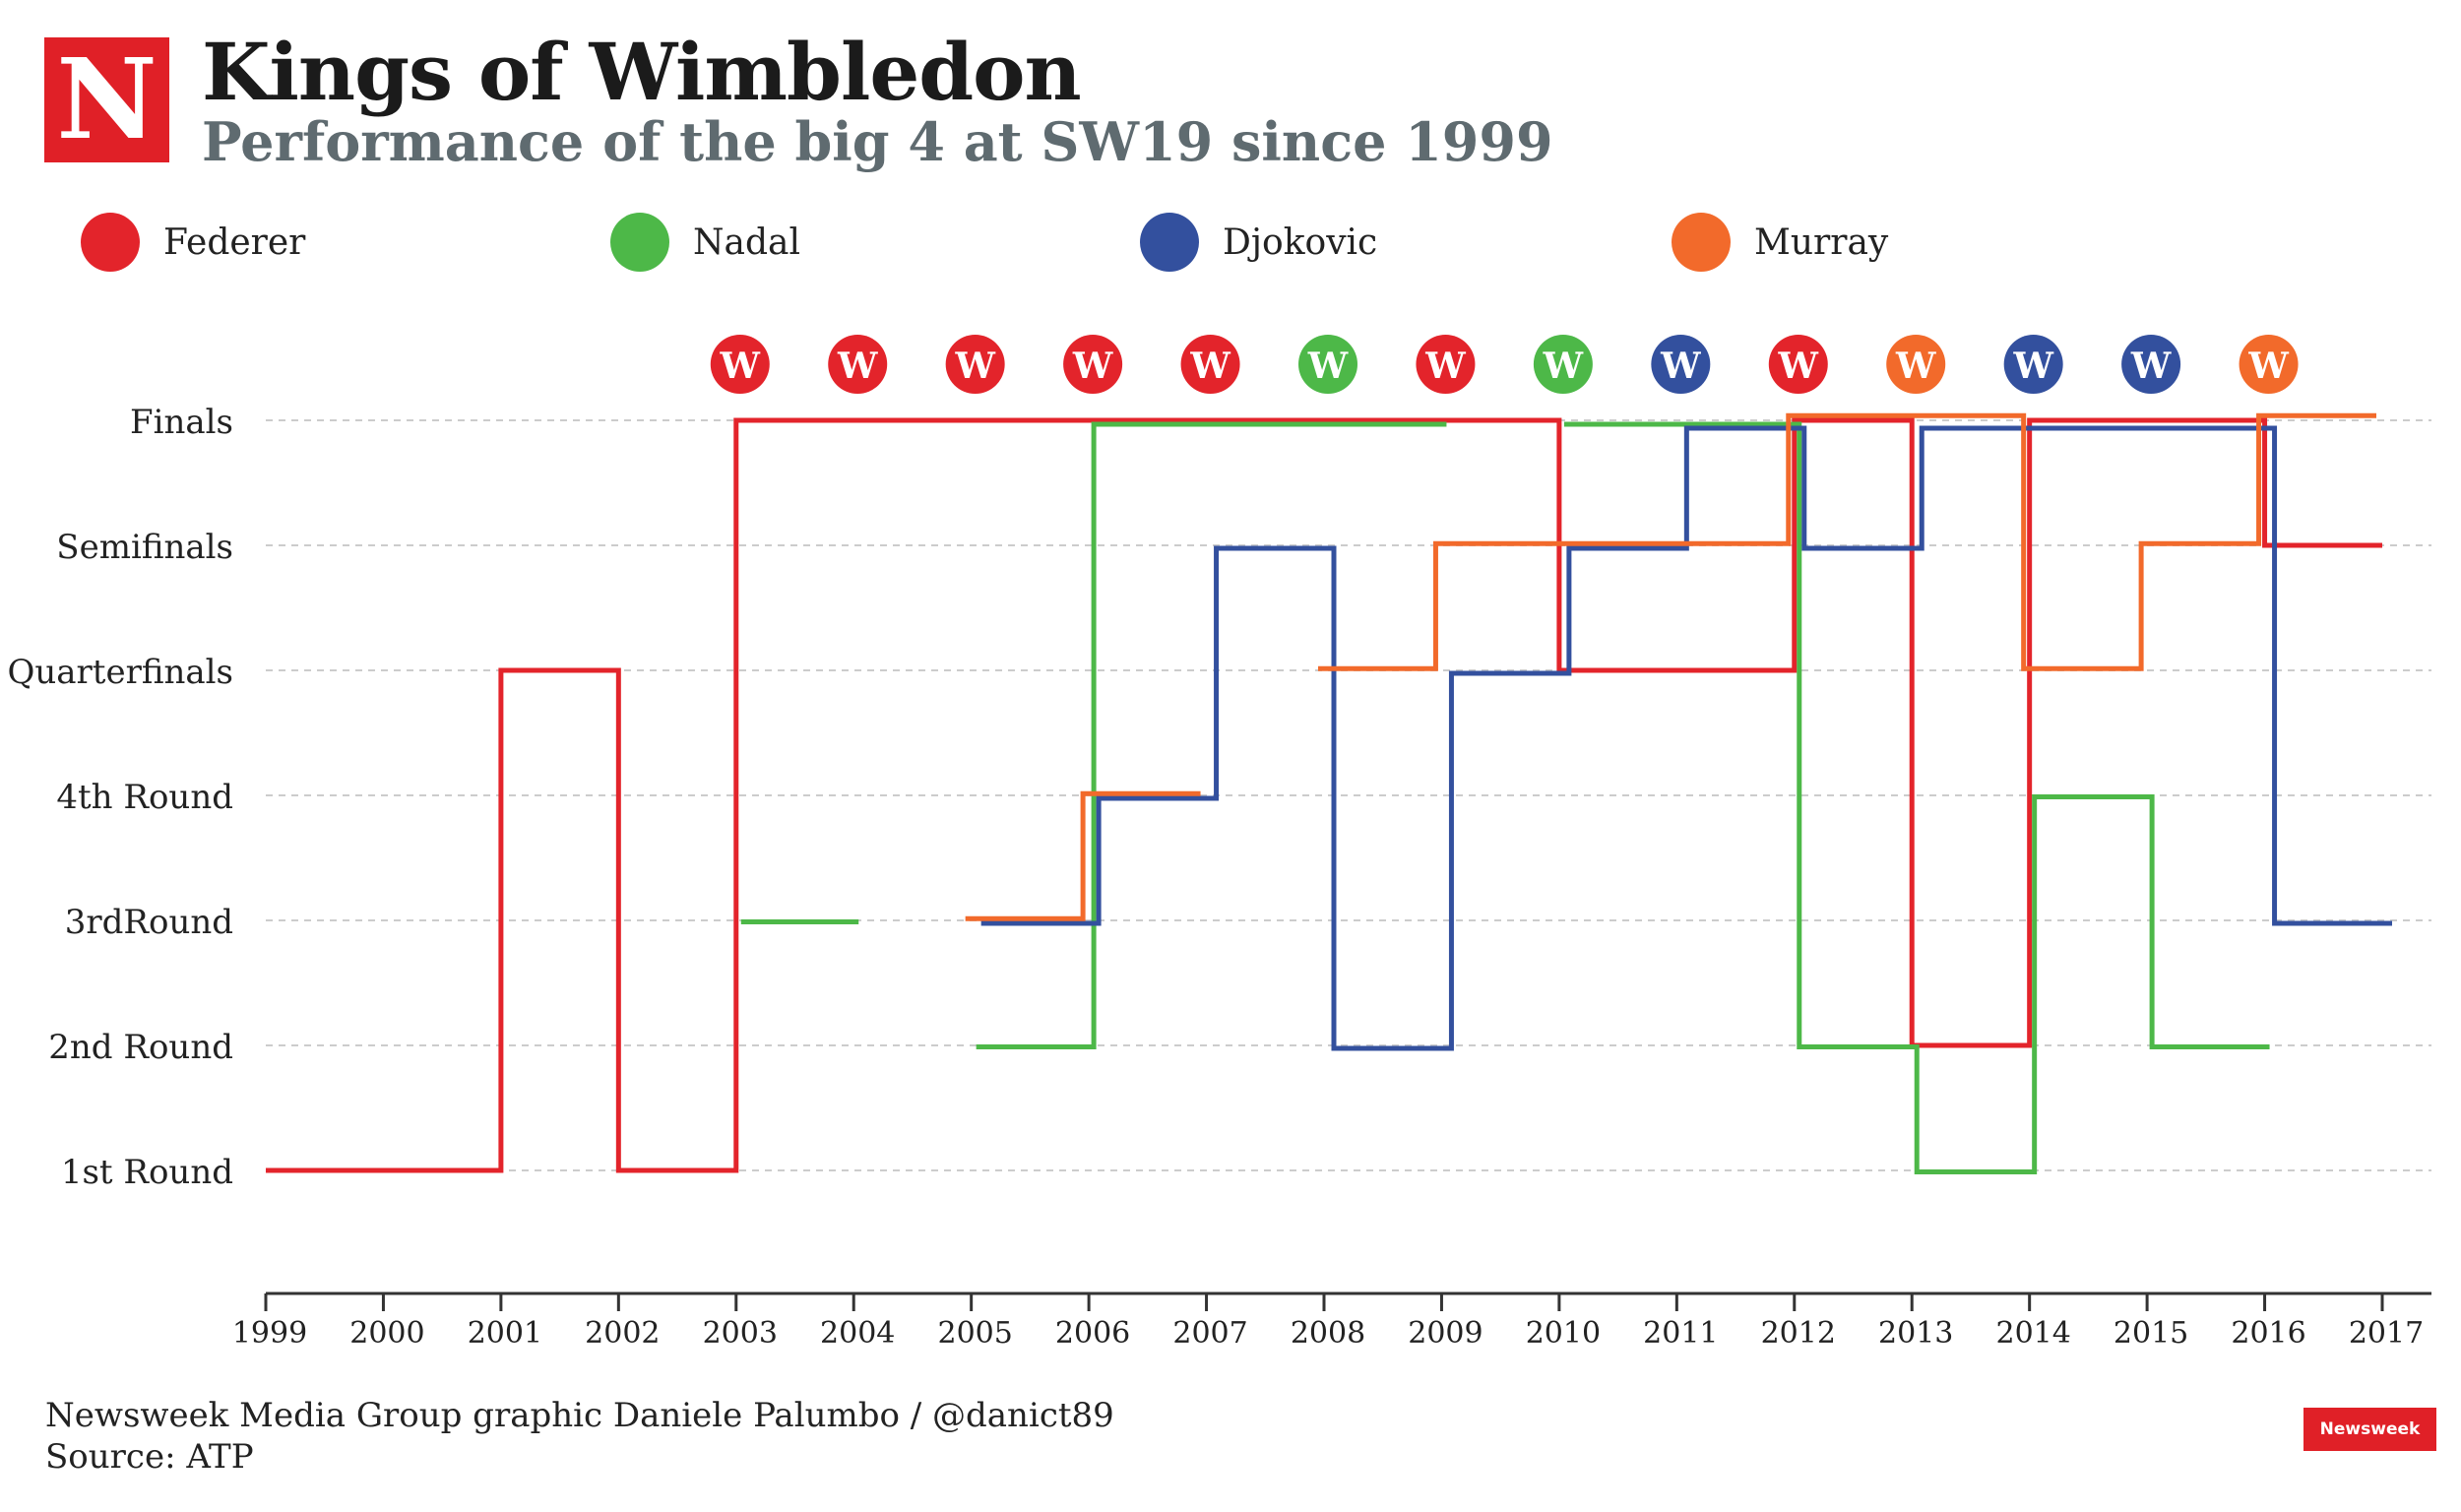 This screenshot has width=2461, height=1512. Describe the element at coordinates (1169, 242) in the screenshot. I see `legend-swatch-djokovic` at that location.